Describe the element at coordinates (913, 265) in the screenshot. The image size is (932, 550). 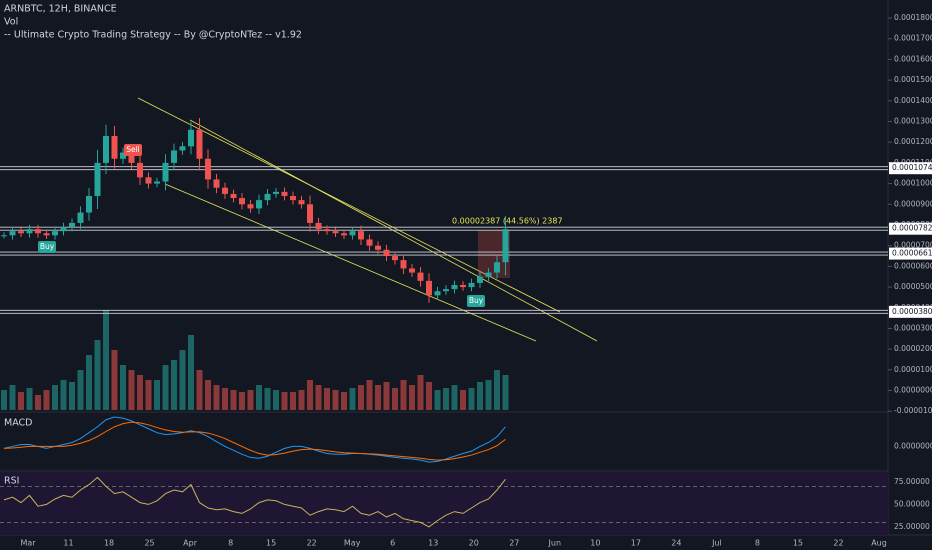
I see `y-tick-label: 0.00006000` at that location.